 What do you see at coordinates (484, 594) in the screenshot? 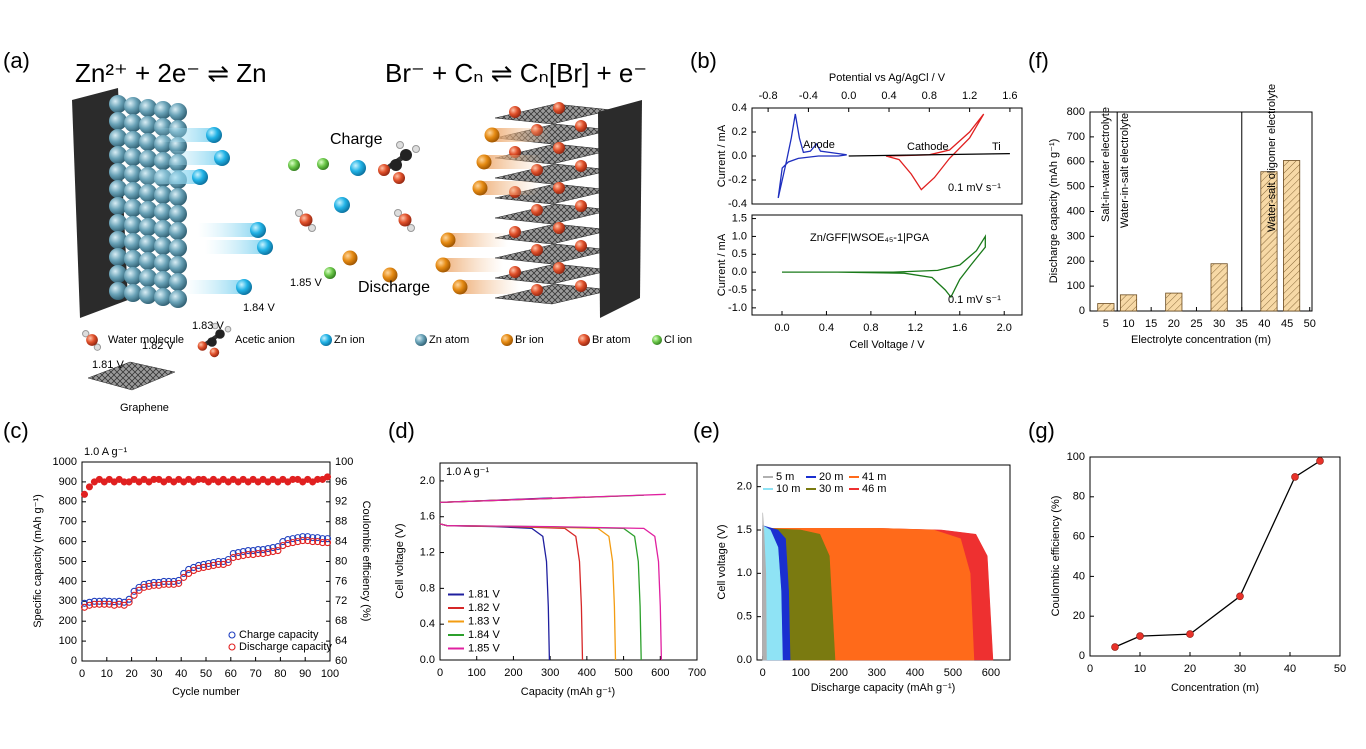
I see `legend-label: 1.81 V` at bounding box center [484, 594].